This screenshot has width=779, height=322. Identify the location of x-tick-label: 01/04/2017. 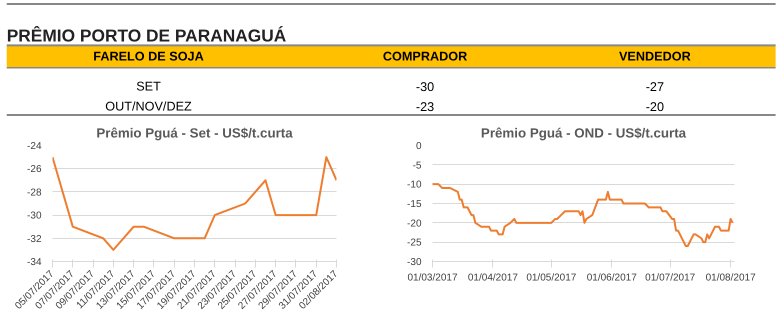
(493, 278).